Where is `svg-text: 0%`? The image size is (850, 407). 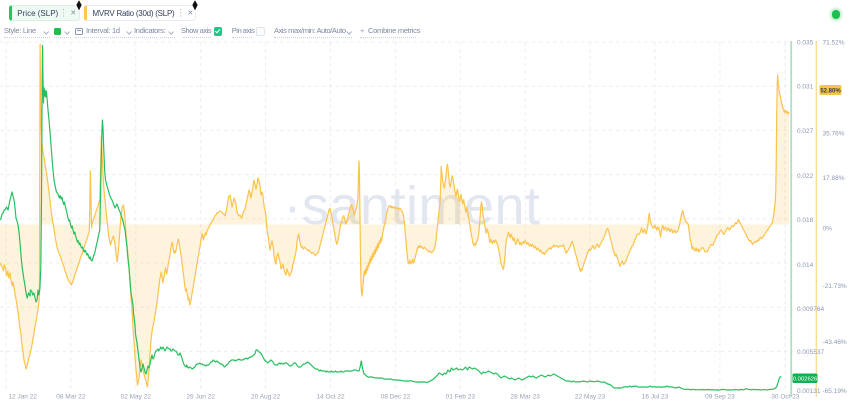
svg-text: 0% is located at coordinates (828, 228).